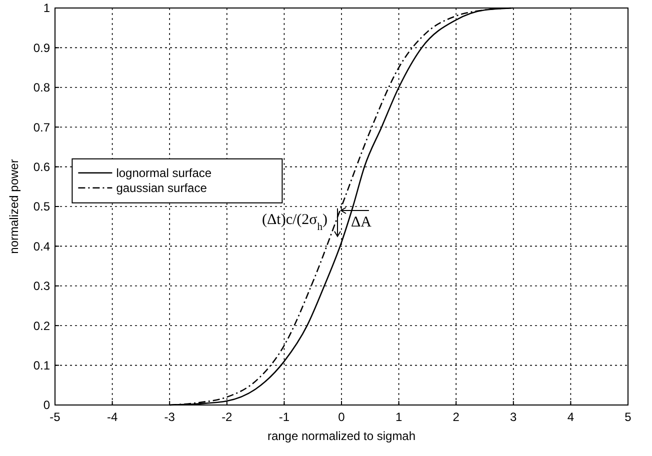 The image size is (652, 456). I want to click on x-tick-label: 0, so click(342, 417).